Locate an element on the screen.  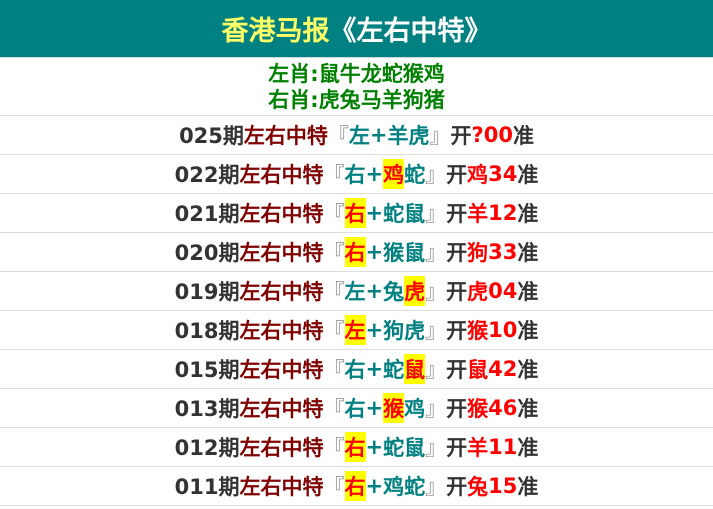
result-animal: 狗 is located at coordinates (478, 253).